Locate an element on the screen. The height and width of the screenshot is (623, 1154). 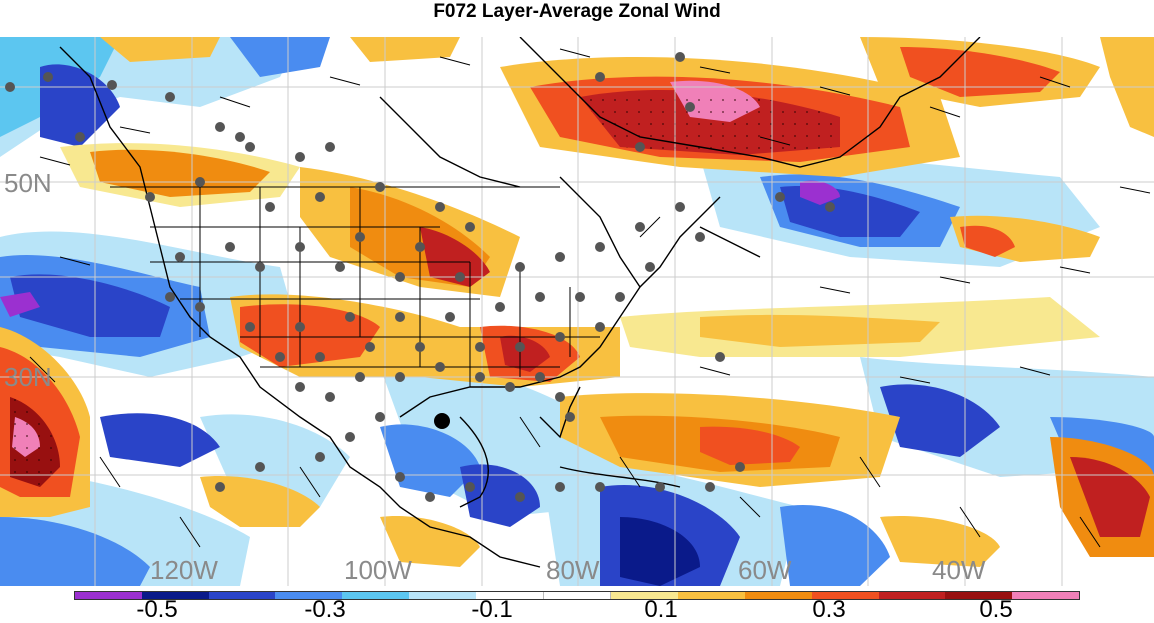
lat-label-30n: 30N is located at coordinates (28, 377).